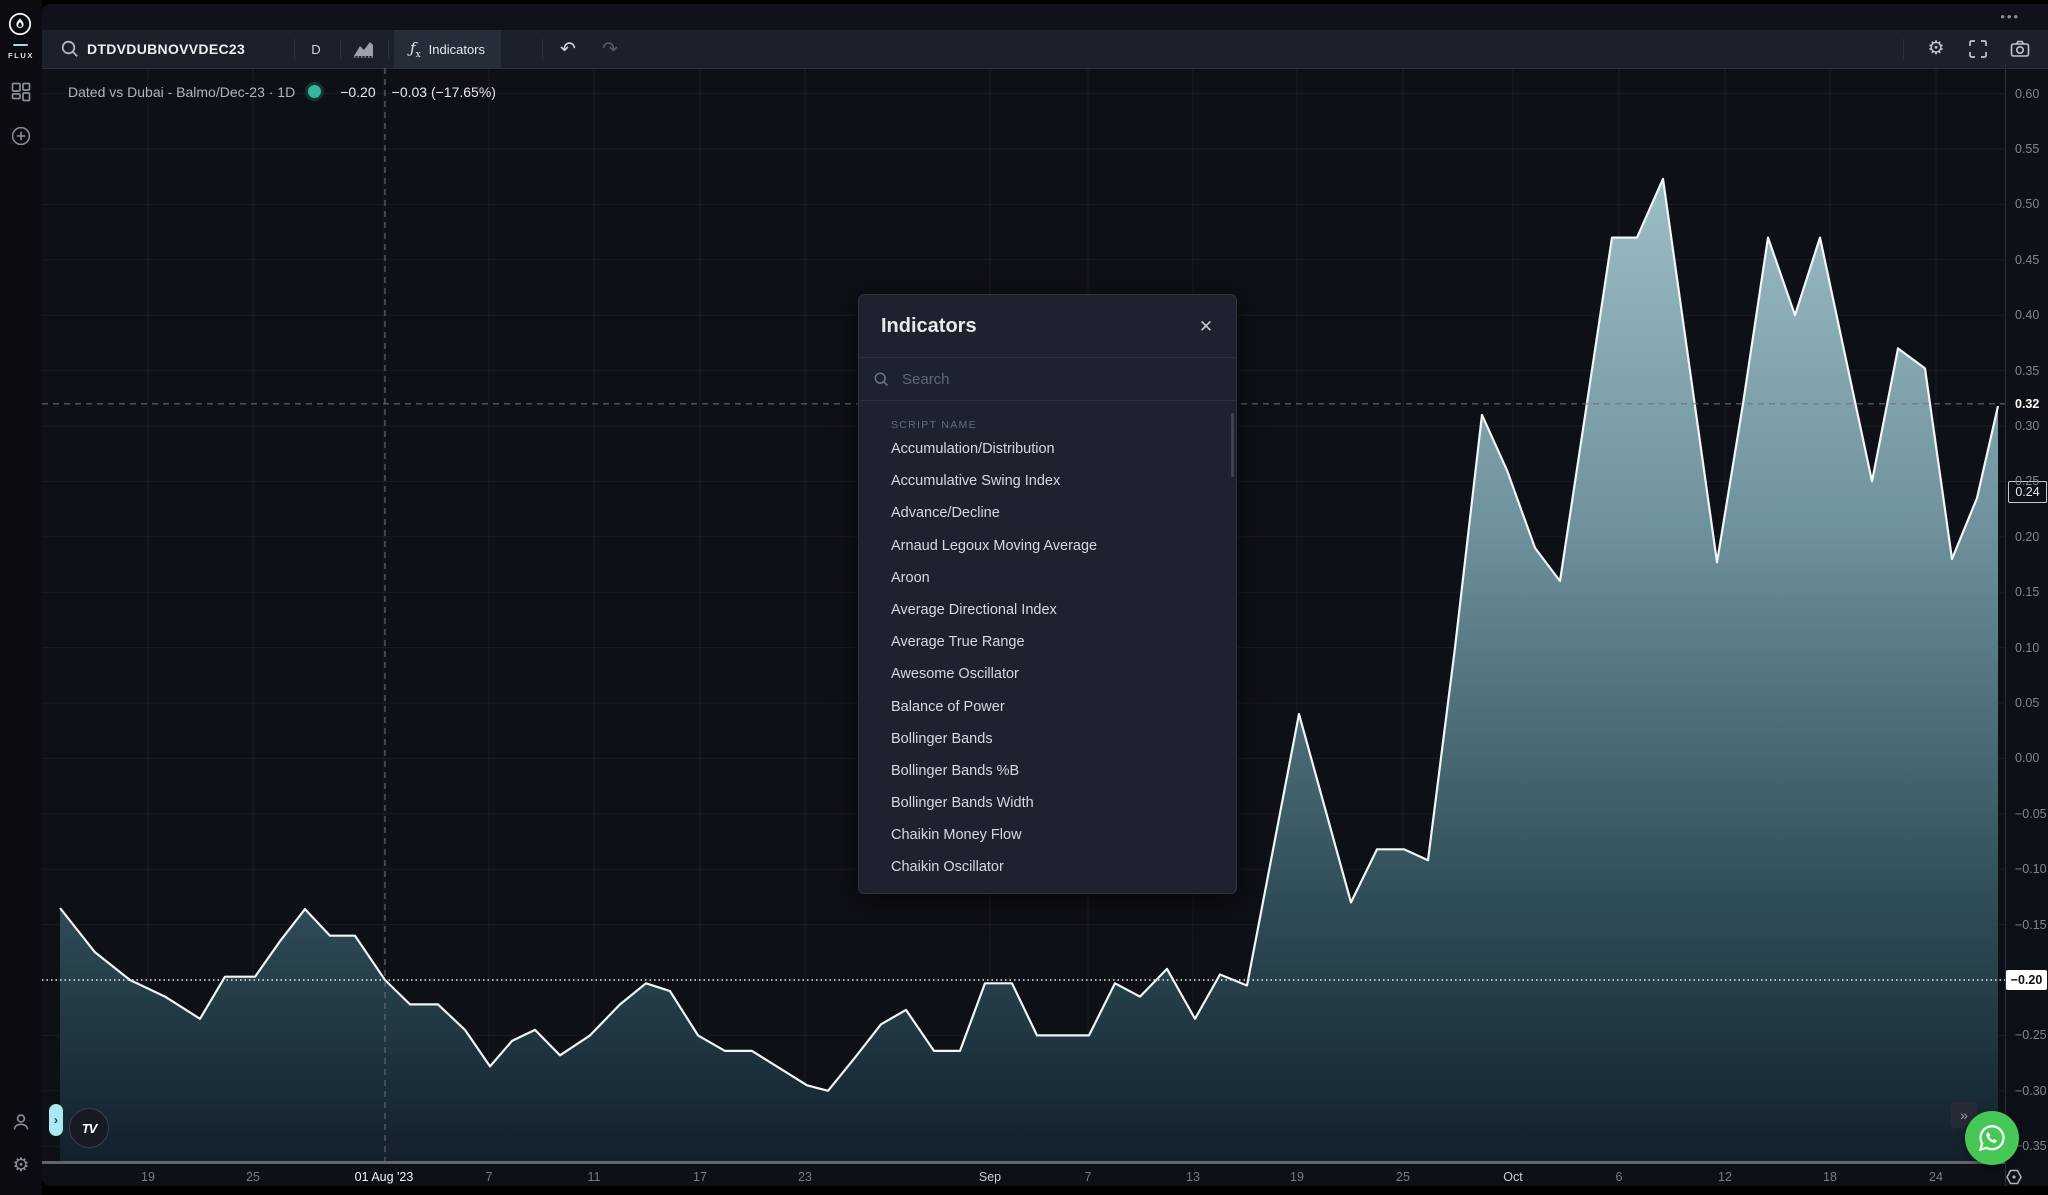 This screenshot has width=2048, height=1195. Describe the element at coordinates (910, 577) in the screenshot. I see `indicator-list-item: Aroon` at that location.